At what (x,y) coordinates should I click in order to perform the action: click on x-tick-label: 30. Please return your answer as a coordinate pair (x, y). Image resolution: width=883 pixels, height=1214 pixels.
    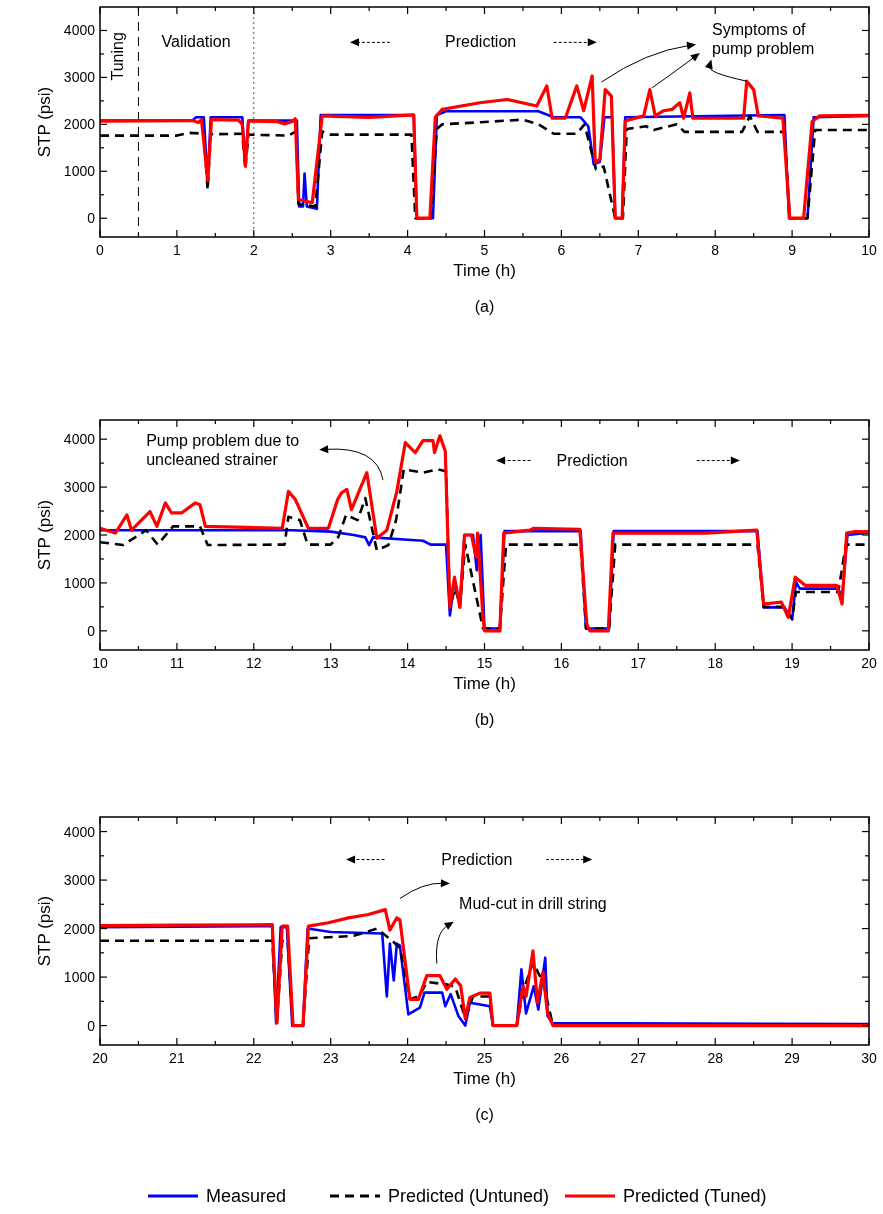
    Looking at the image, I should click on (869, 1058).